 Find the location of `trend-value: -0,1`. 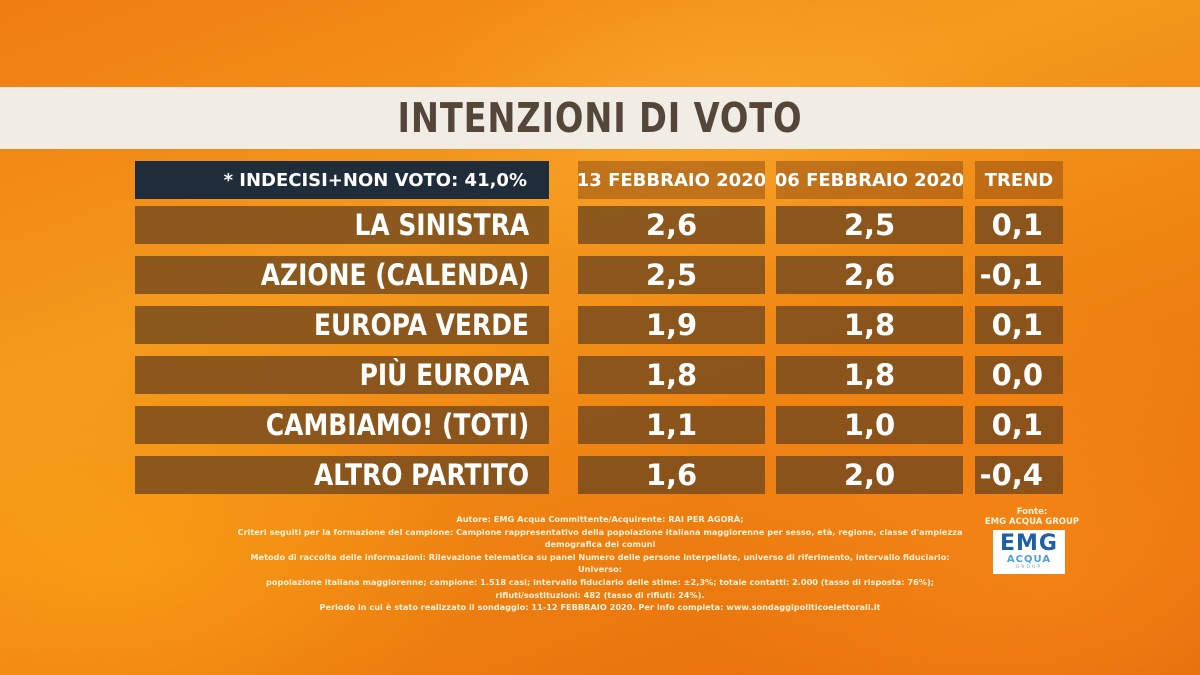

trend-value: -0,1 is located at coordinates (1019, 275).